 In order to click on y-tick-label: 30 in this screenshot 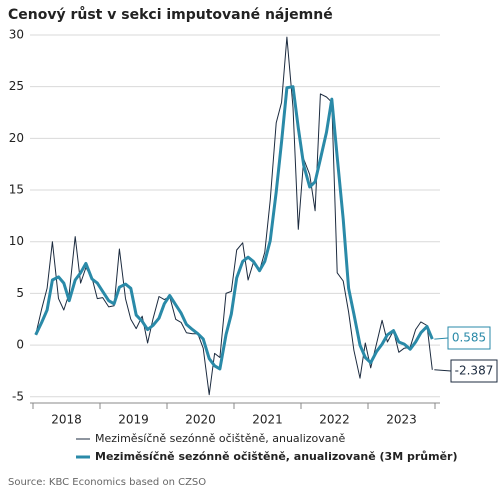, I will do `click(16, 35)`.